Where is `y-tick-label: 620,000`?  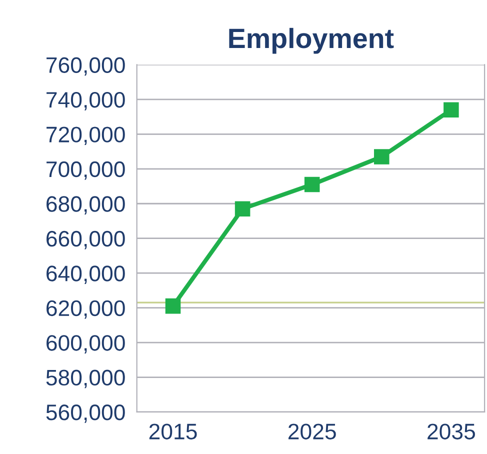 y-tick-label: 620,000 is located at coordinates (85, 309).